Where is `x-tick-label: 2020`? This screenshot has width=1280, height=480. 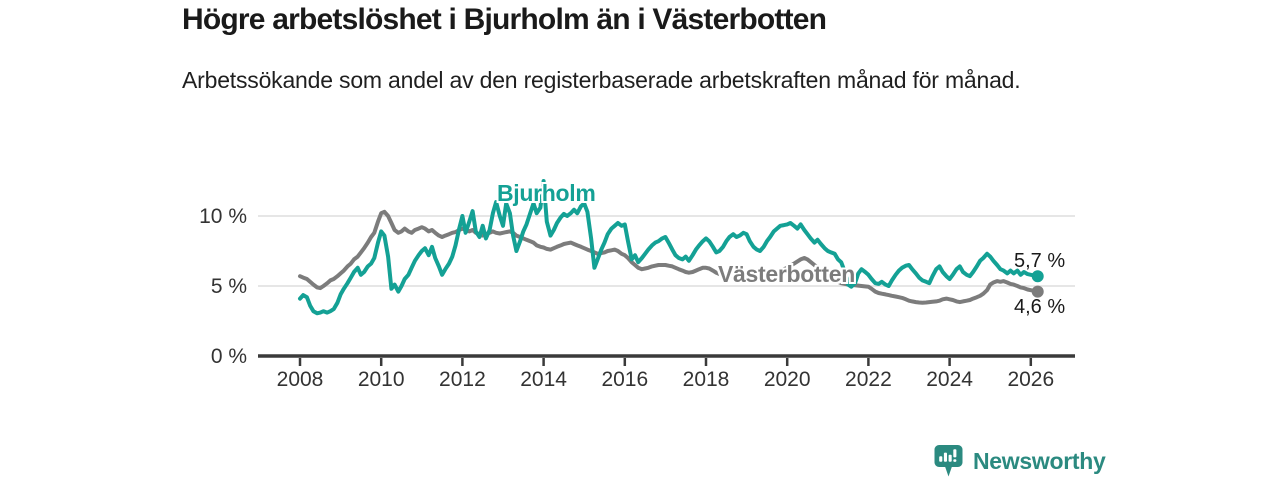
x-tick-label: 2020 is located at coordinates (787, 379).